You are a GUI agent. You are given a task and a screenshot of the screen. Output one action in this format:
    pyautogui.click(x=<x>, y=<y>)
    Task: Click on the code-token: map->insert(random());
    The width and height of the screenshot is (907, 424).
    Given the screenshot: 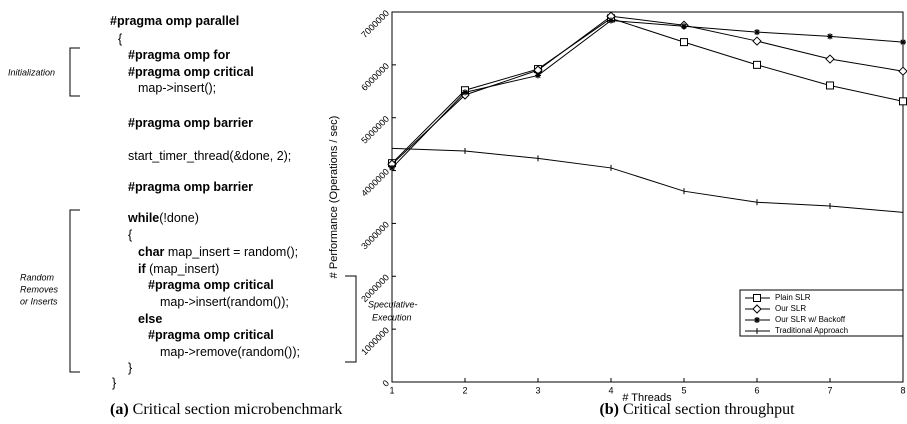 What is the action you would take?
    pyautogui.click(x=224, y=302)
    